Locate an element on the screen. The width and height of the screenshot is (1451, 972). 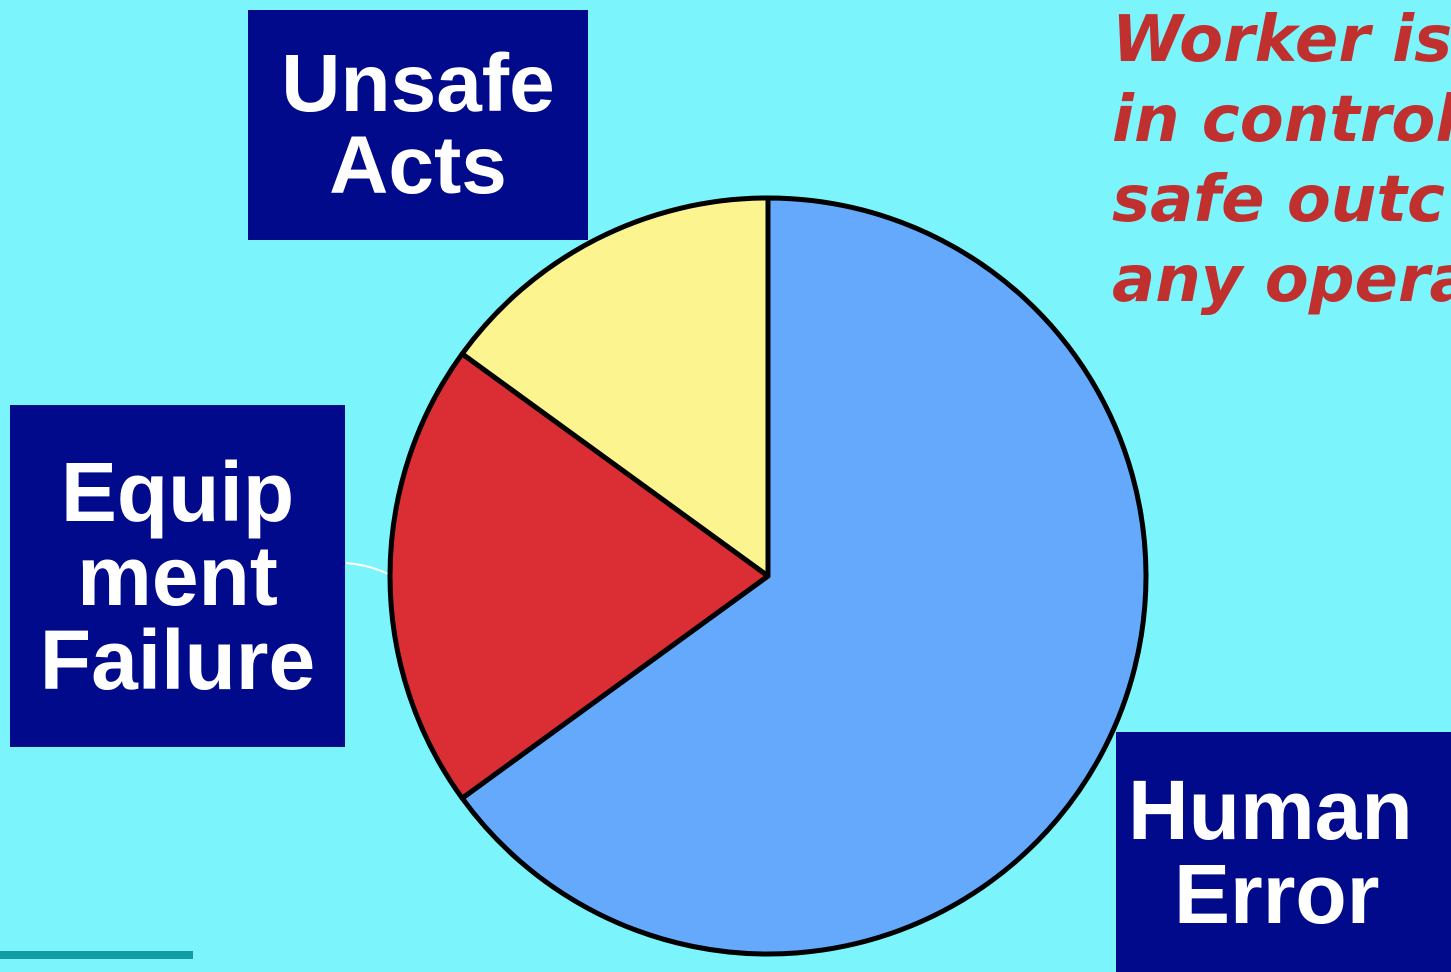
quote-line-1: Worker is is located at coordinates (1281, 40).